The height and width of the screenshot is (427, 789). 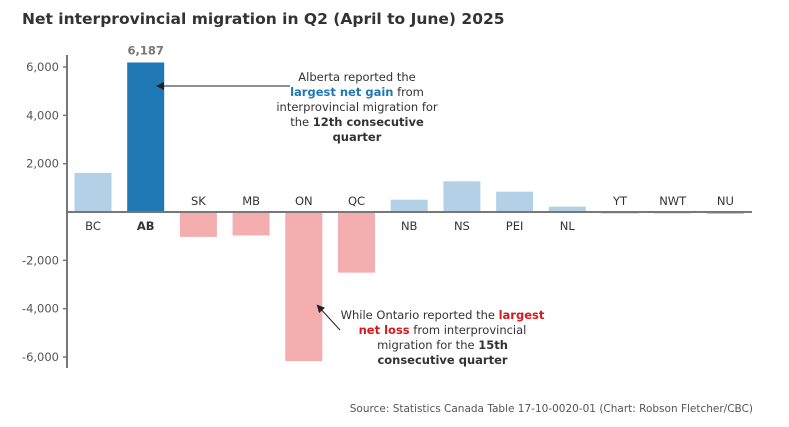 I want to click on bar-ab, so click(x=146, y=137).